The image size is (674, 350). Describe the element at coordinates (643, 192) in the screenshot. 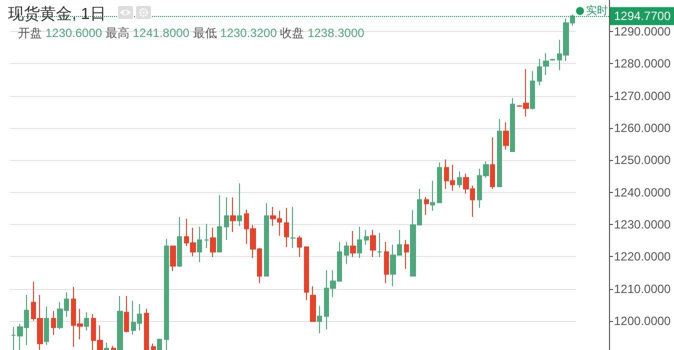

I see `y-tick-label: 1240.0000` at that location.